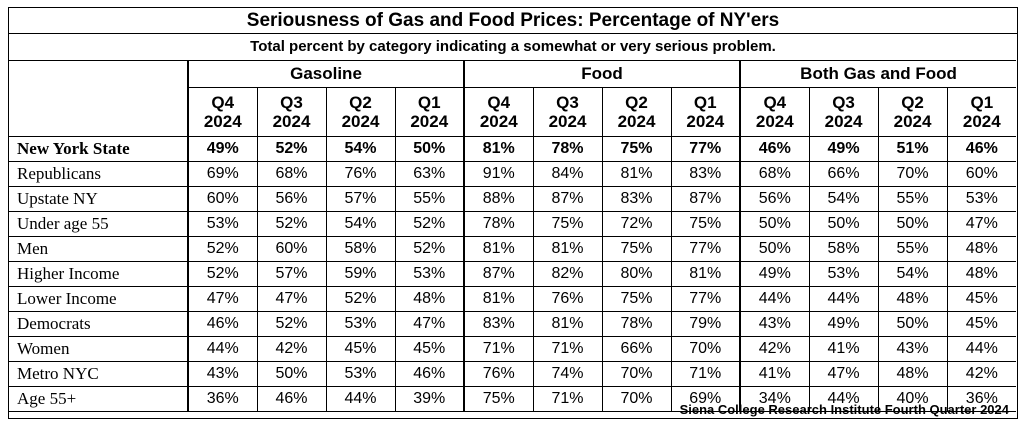 Image resolution: width=1024 pixels, height=423 pixels. What do you see at coordinates (513, 249) in the screenshot?
I see `table-row: Men 52% 60% 58% 52% 81% 81% 75% 77% 50% 58% 55% 48%` at bounding box center [513, 249].